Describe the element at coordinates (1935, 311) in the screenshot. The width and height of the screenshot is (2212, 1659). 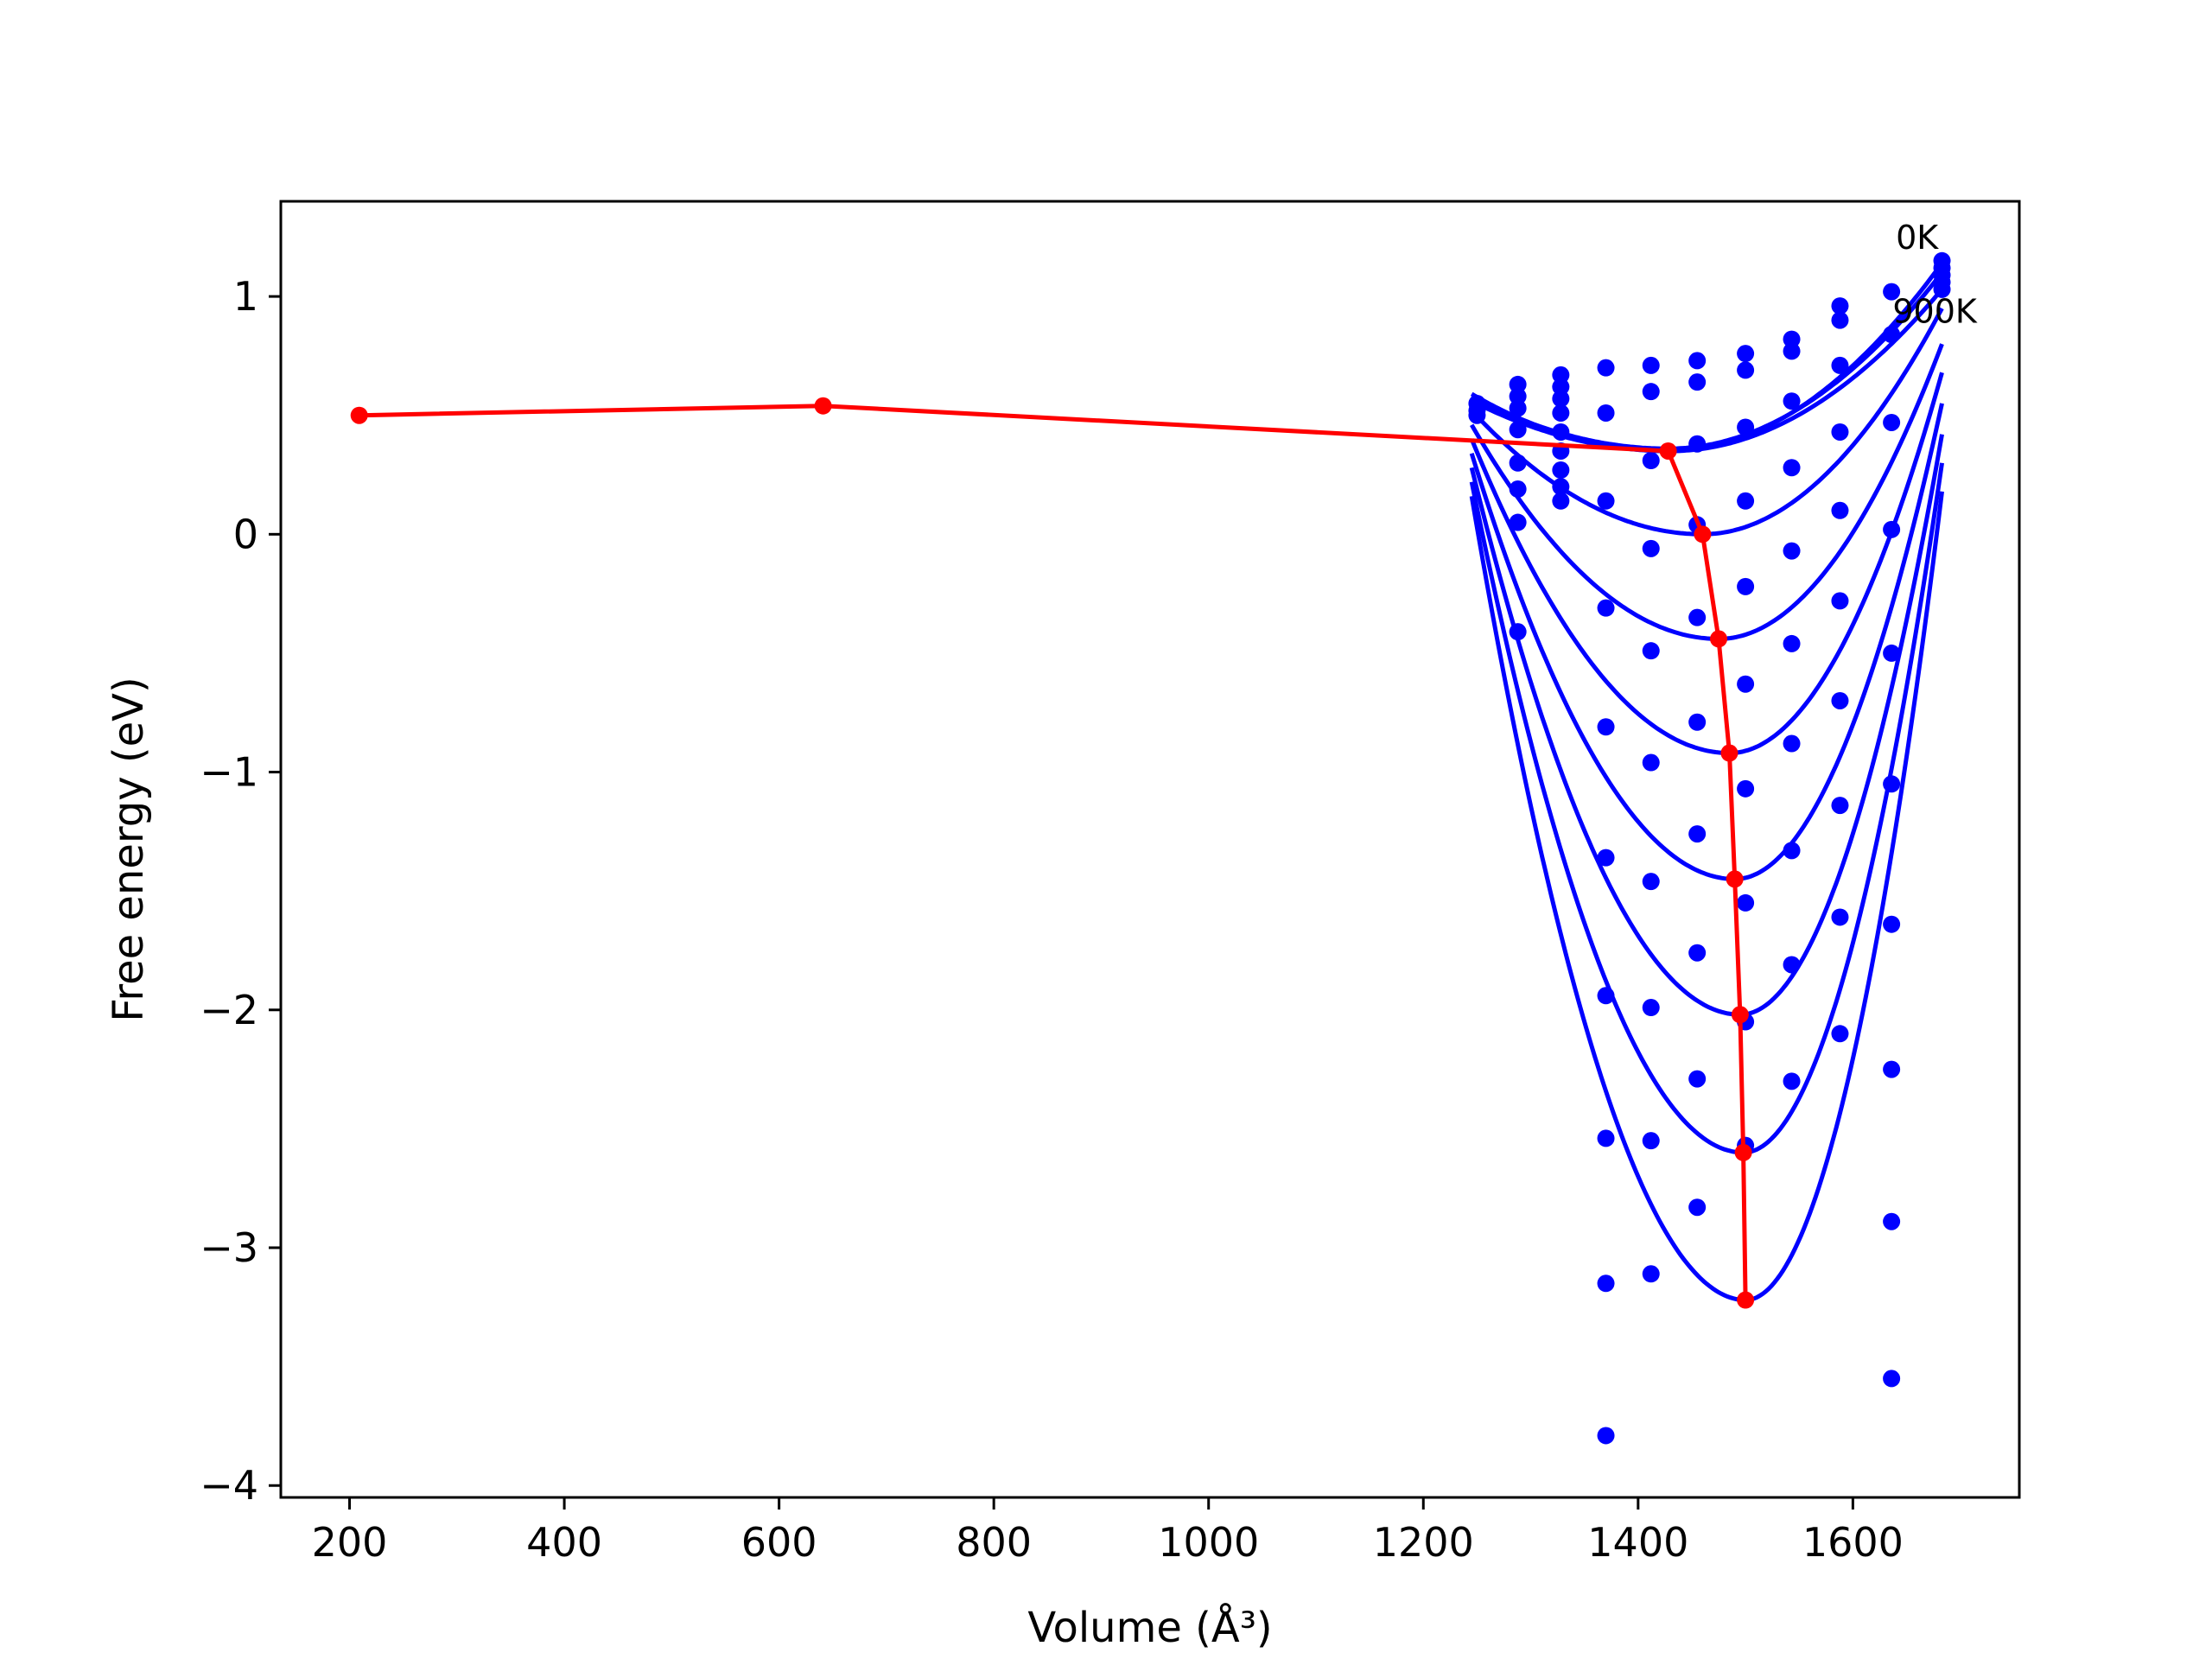
I see `annotation-label: 900K` at that location.